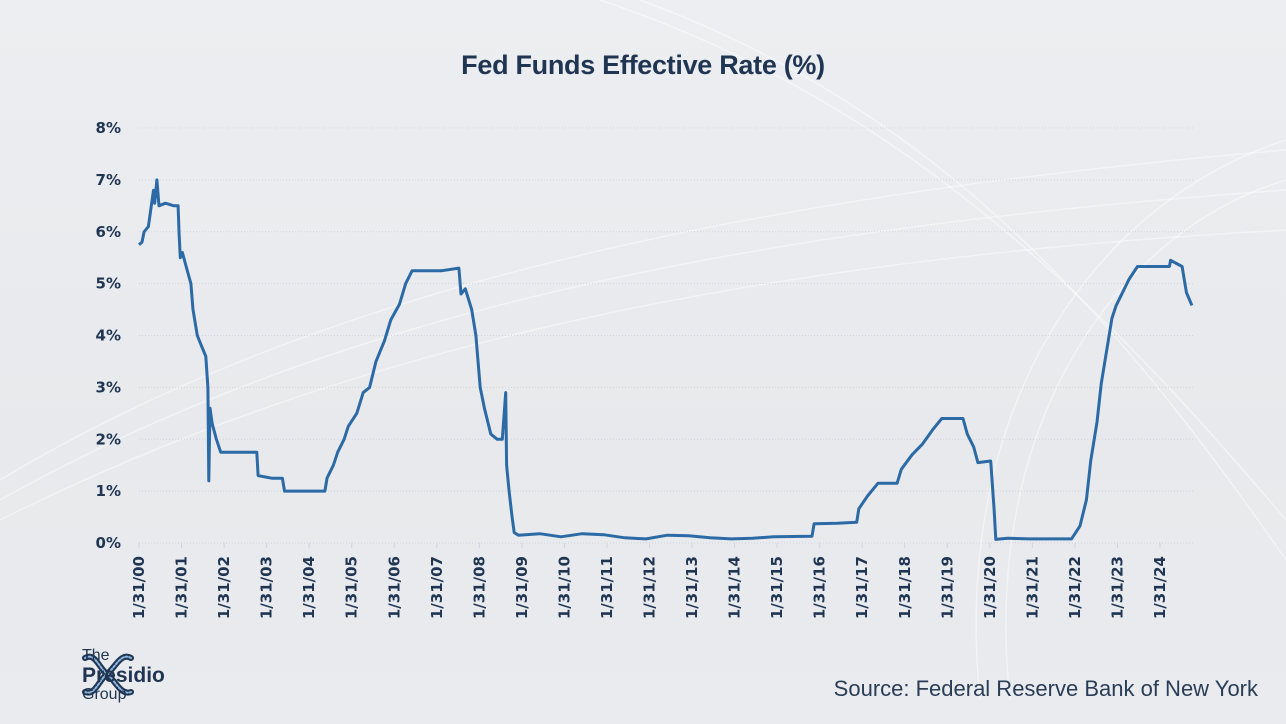 The width and height of the screenshot is (1286, 724). I want to click on y-tick-label: 8%, so click(108, 128).